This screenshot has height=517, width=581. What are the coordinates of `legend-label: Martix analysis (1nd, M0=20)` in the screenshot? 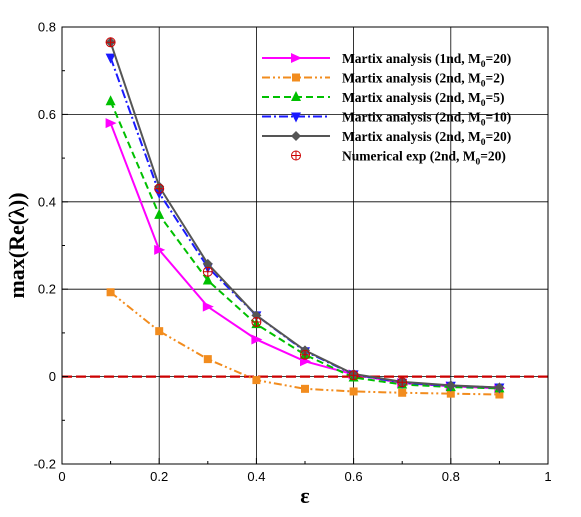 It's located at (426, 60).